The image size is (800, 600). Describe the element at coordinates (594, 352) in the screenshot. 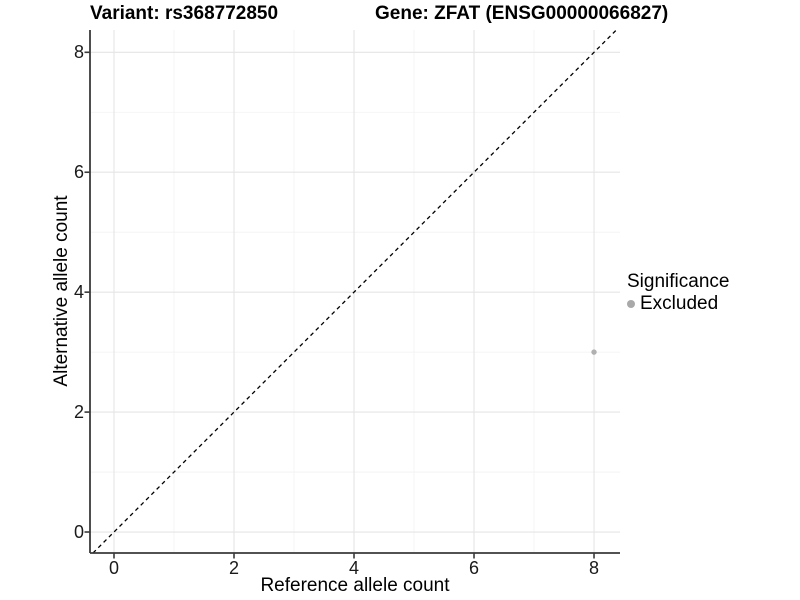

I see `data-point` at that location.